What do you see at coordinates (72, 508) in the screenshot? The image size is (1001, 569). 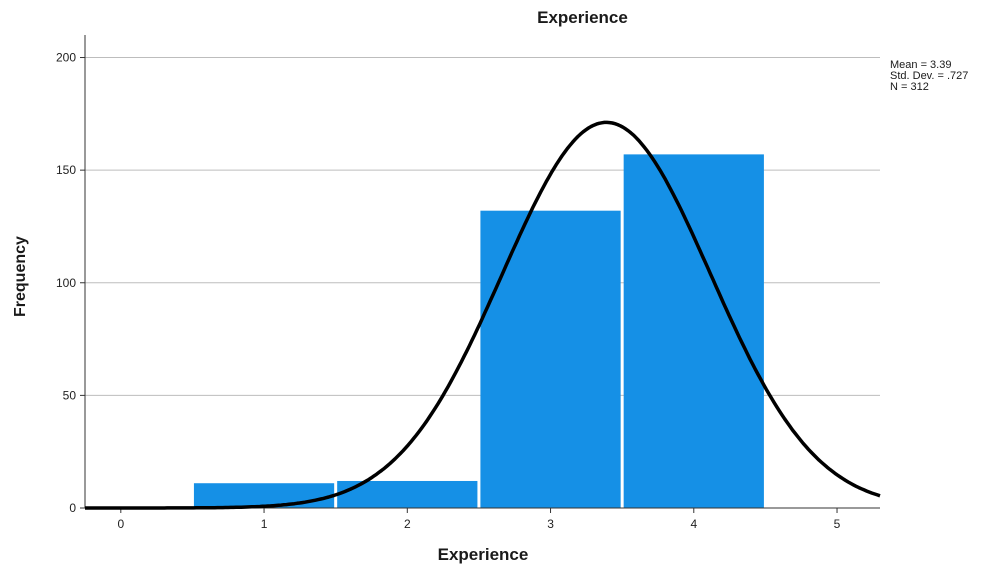 I see `y-tick-label: 0` at bounding box center [72, 508].